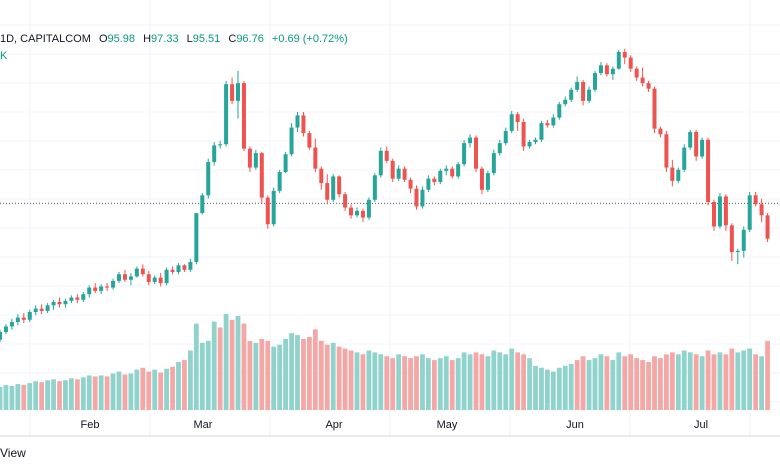 The image size is (780, 470). Describe the element at coordinates (13, 453) in the screenshot. I see `footer-view-link: View` at that location.